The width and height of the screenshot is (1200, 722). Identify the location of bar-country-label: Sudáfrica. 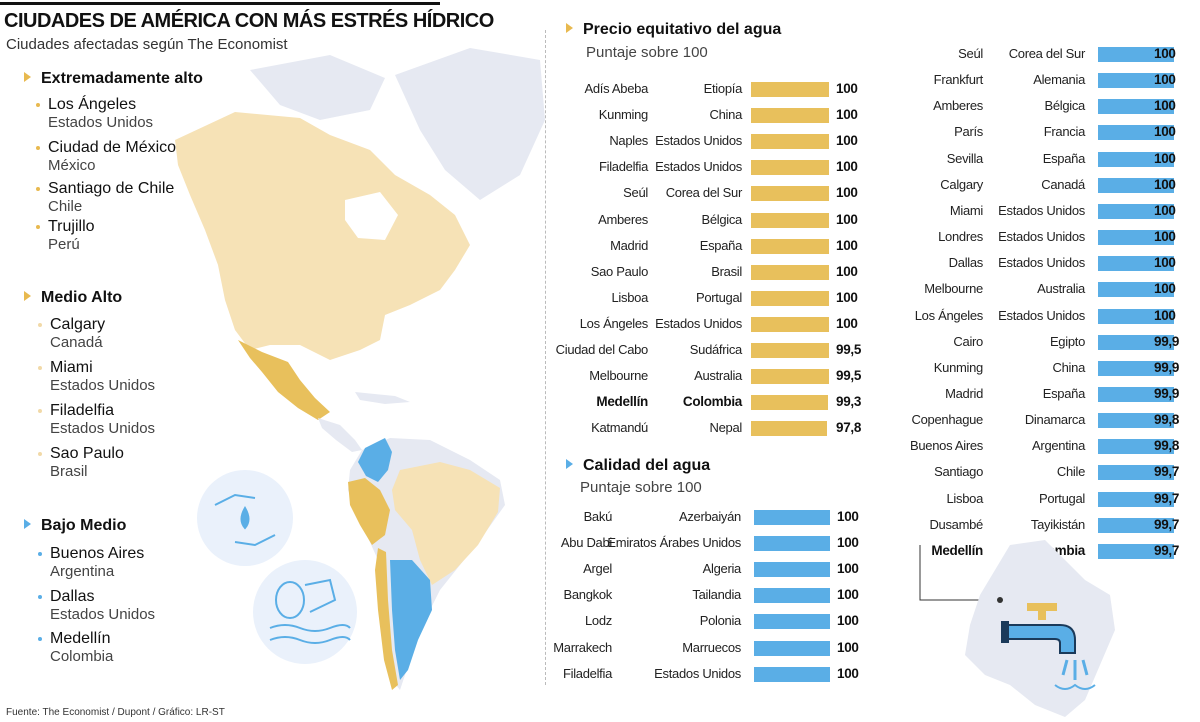
(716, 349).